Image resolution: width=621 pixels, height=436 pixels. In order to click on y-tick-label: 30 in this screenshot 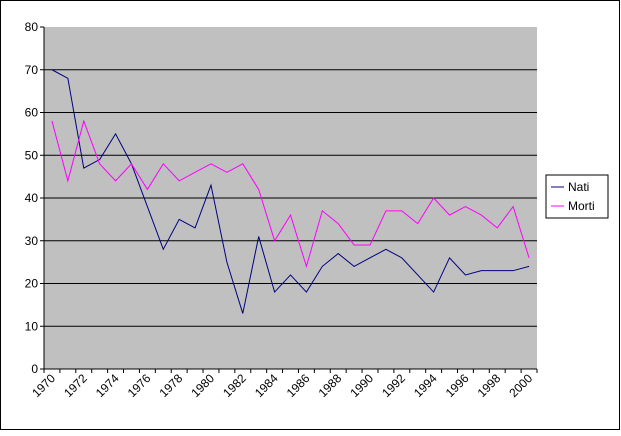, I will do `click(32, 241)`.